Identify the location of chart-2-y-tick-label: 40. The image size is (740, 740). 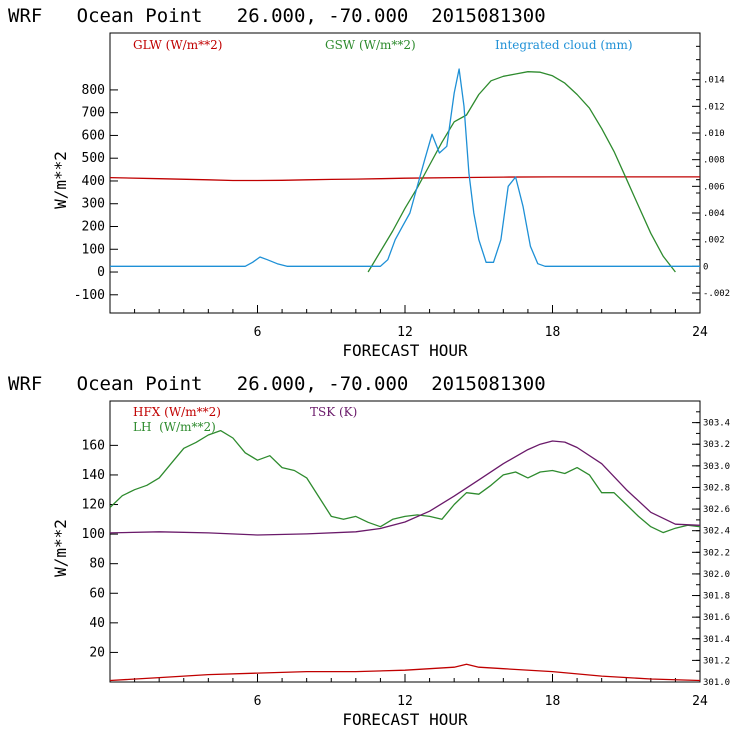
(97, 623).